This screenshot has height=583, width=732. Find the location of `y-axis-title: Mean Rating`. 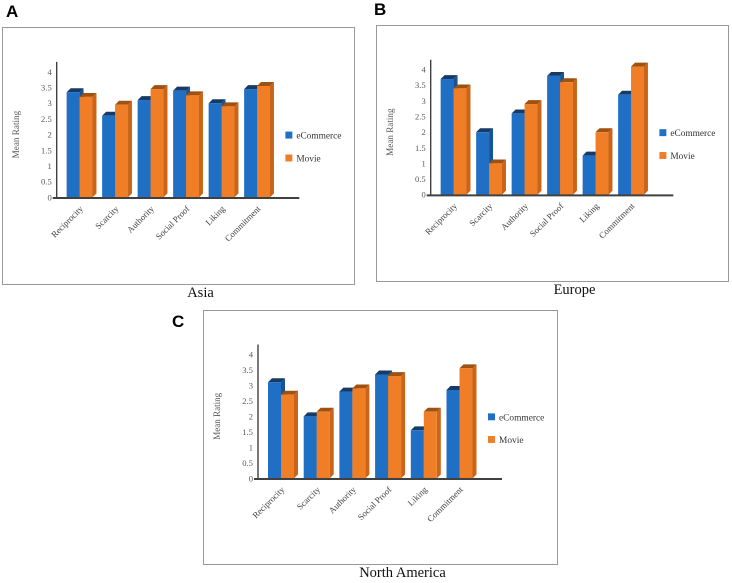

y-axis-title: Mean Rating is located at coordinates (390, 132).